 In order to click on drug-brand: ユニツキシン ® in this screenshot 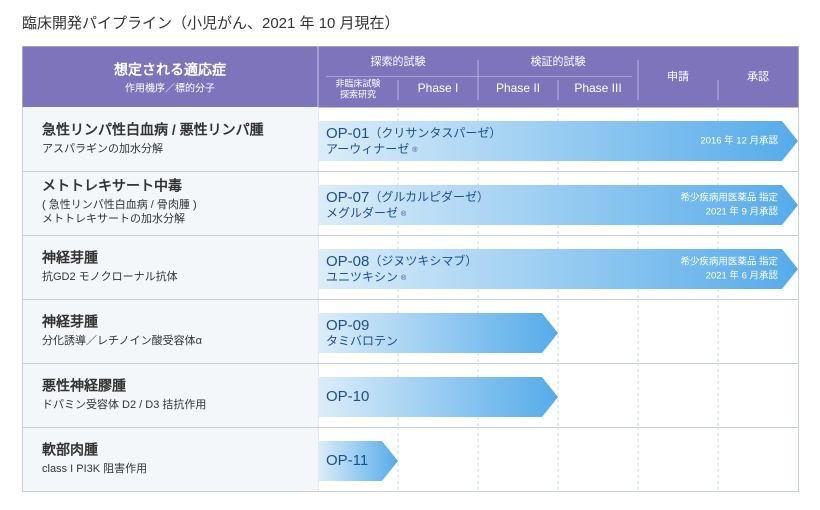, I will do `click(366, 277)`.